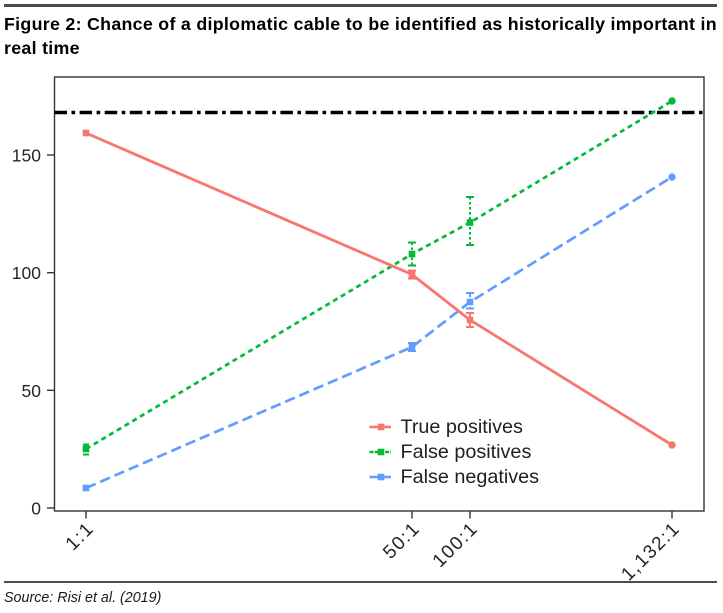 Image resolution: width=723 pixels, height=613 pixels. Describe the element at coordinates (36, 509) in the screenshot. I see `svg-text: 0` at that location.